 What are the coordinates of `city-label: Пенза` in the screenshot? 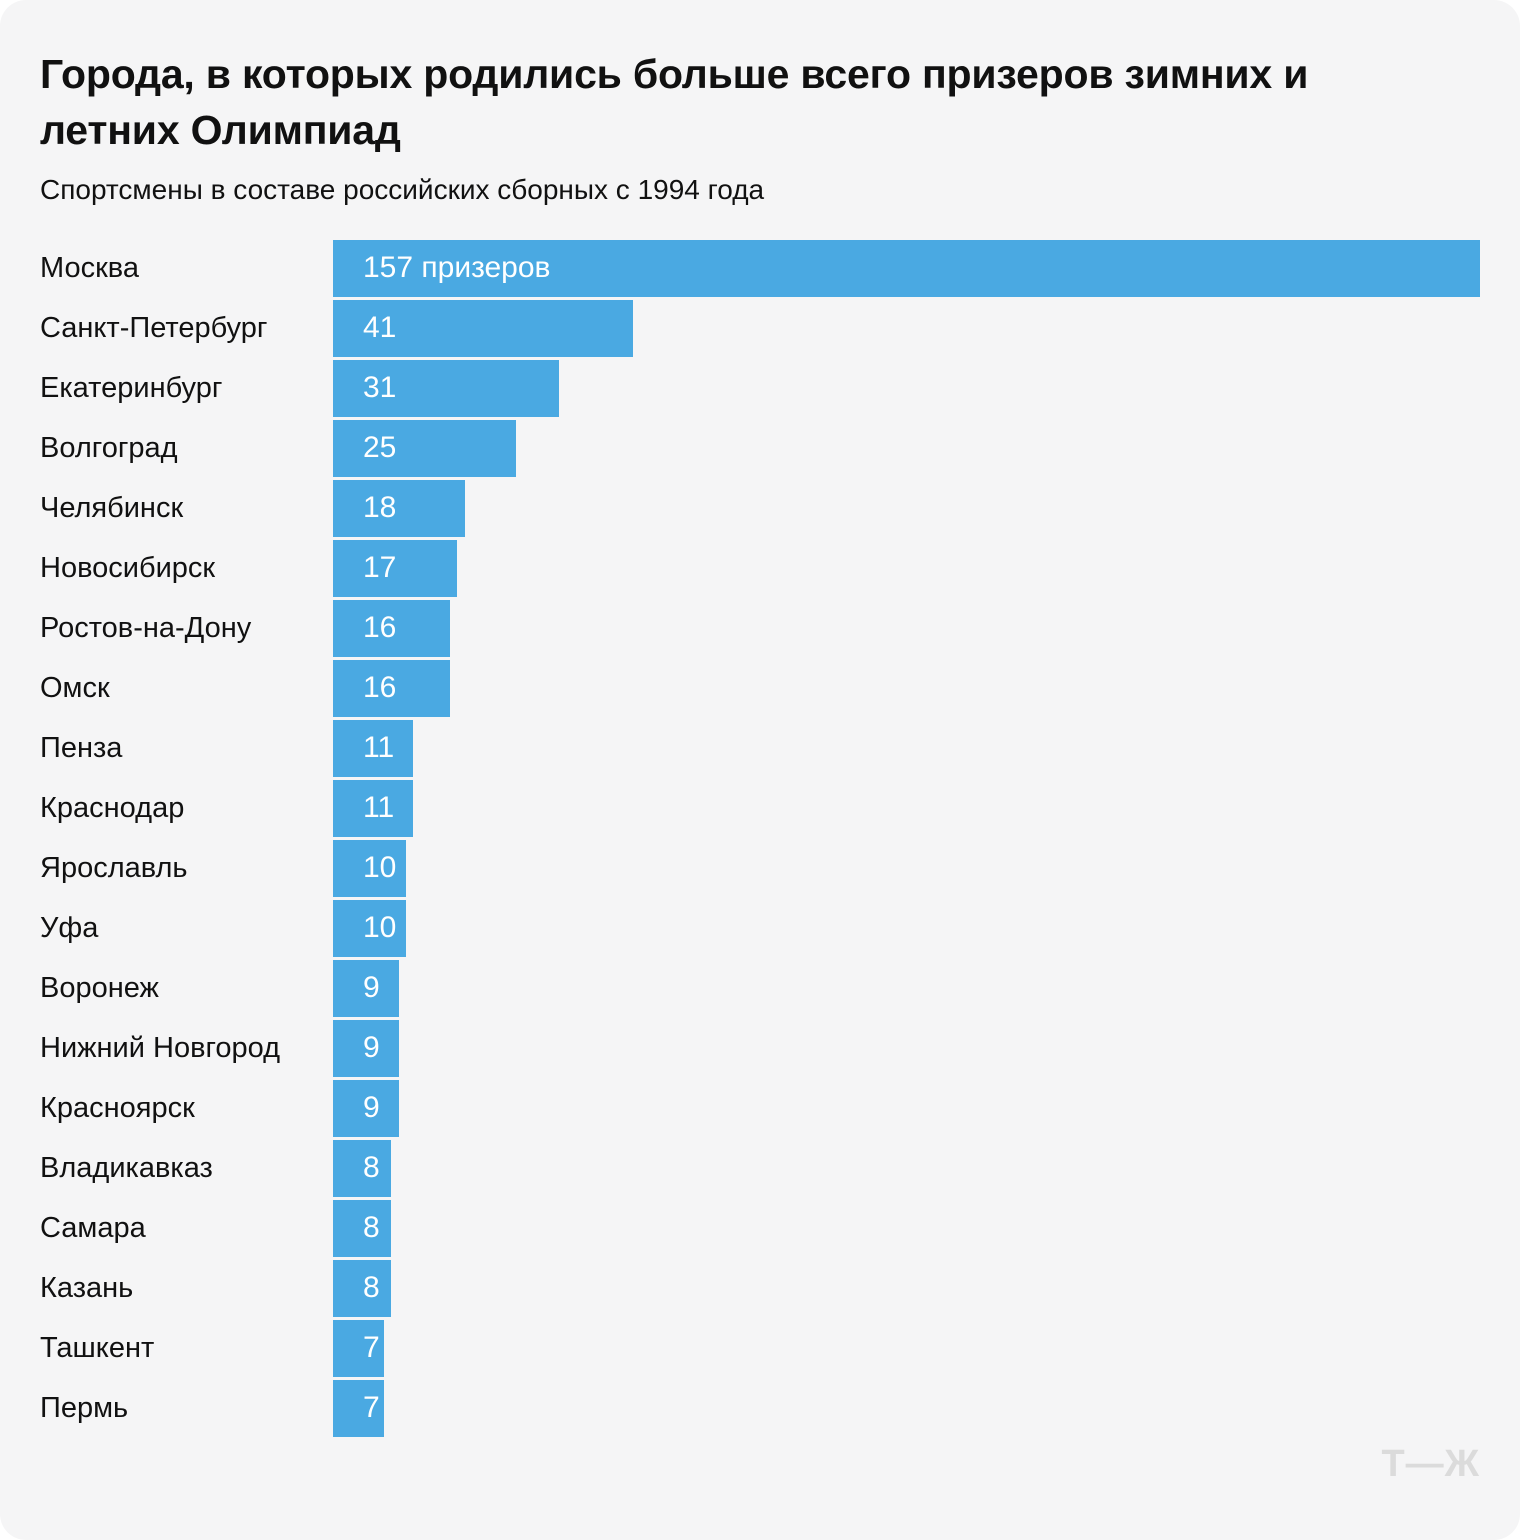 It's located at (81, 747).